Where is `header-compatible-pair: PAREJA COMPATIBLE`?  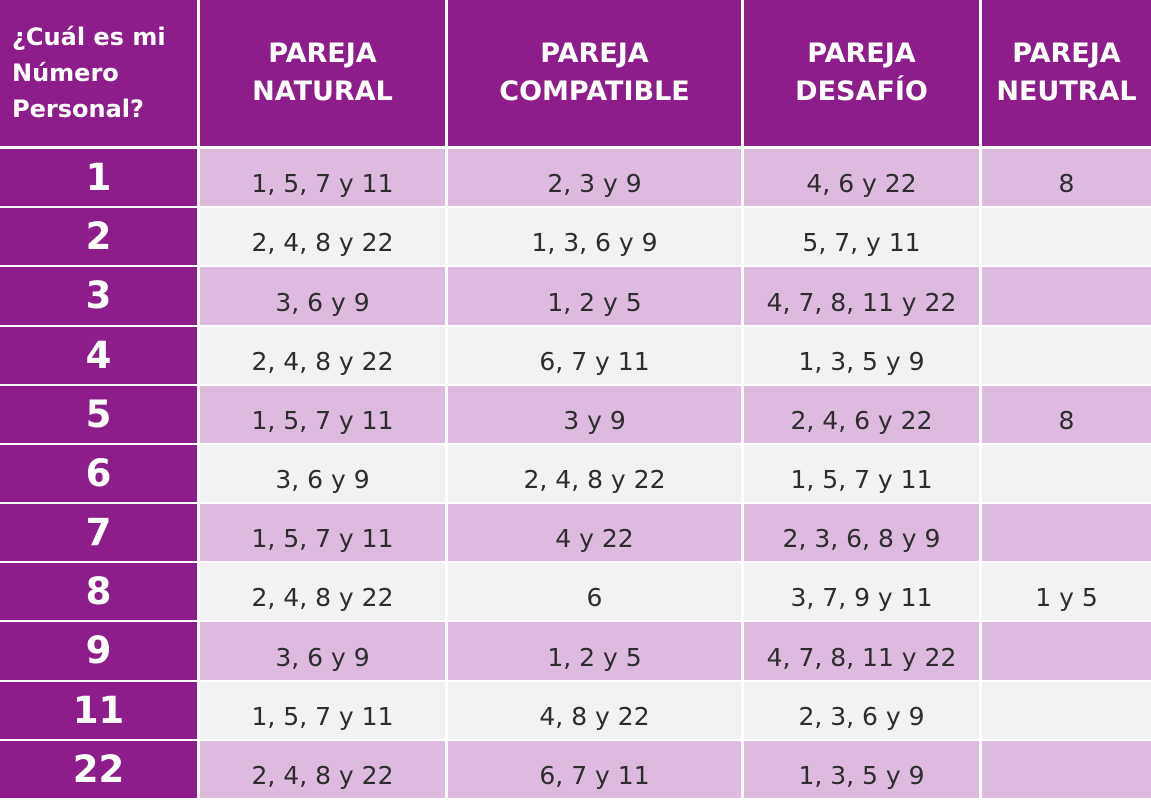 header-compatible-pair: PAREJA COMPATIBLE is located at coordinates (596, 74).